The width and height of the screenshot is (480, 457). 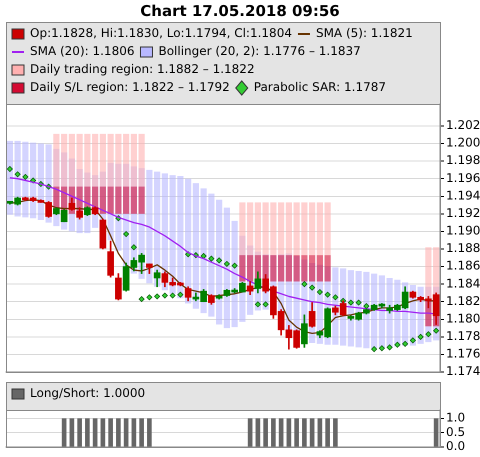 What do you see at coordinates (364, 33) in the screenshot?
I see `legend-label: SMA (5): 1.1821` at bounding box center [364, 33].